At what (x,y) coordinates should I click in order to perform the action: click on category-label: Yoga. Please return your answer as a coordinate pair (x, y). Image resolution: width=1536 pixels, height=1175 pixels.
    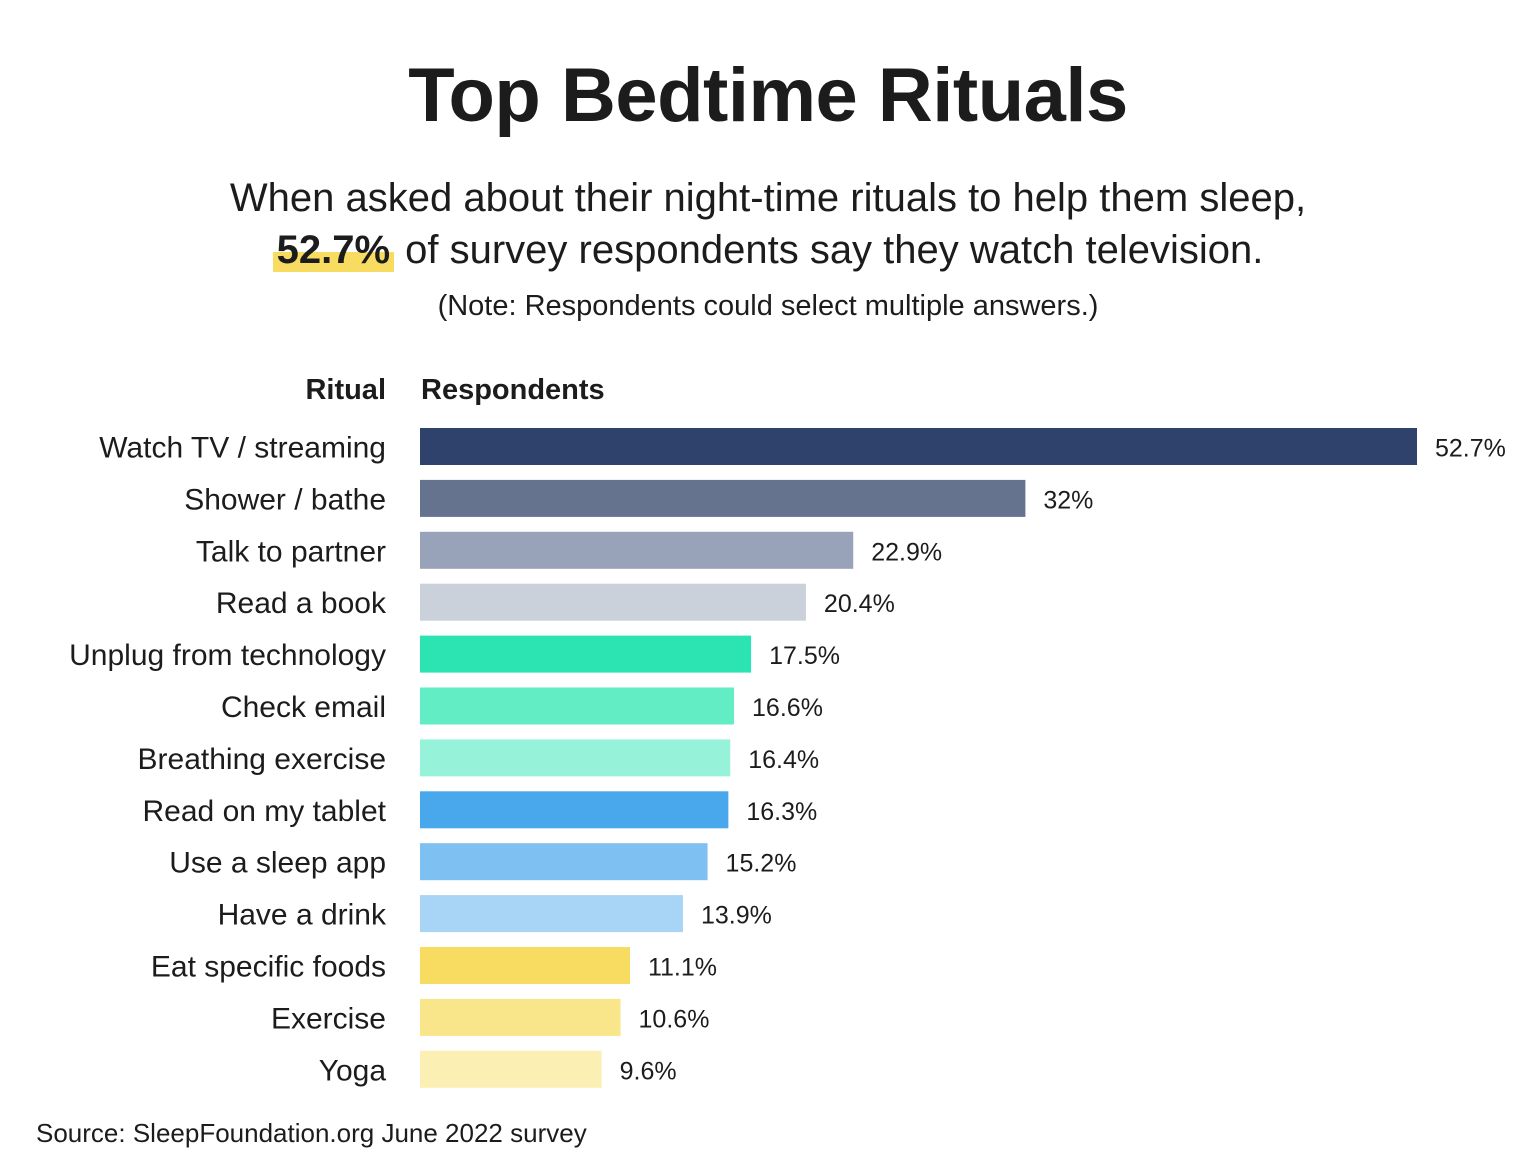
    Looking at the image, I should click on (353, 1070).